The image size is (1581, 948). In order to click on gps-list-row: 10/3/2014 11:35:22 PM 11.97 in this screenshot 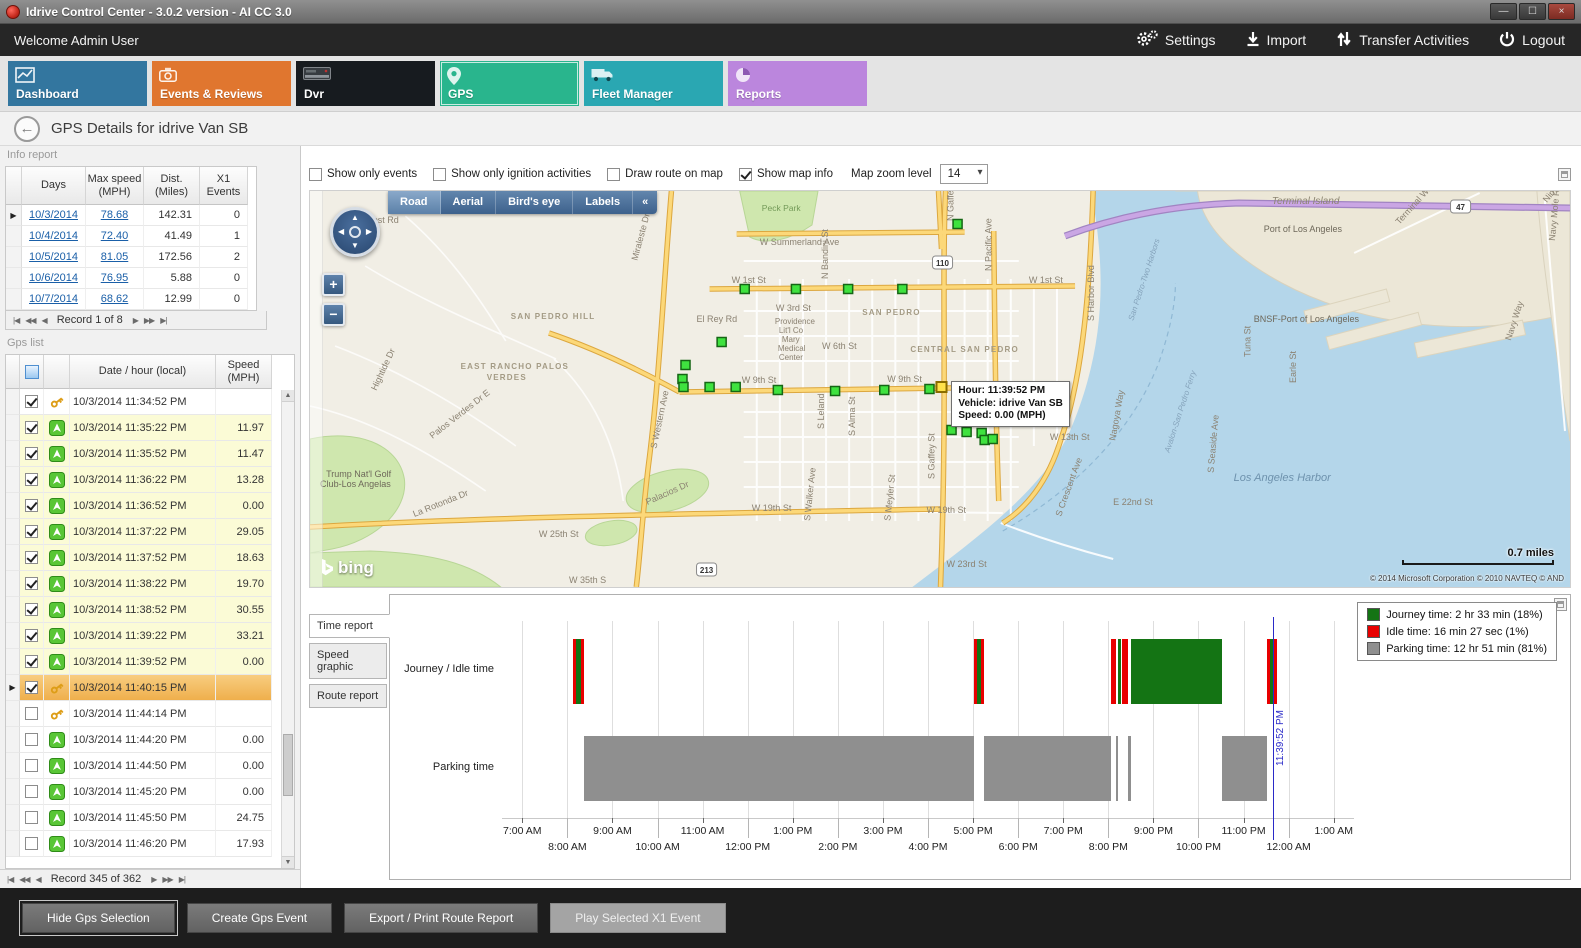, I will do `click(150, 428)`.